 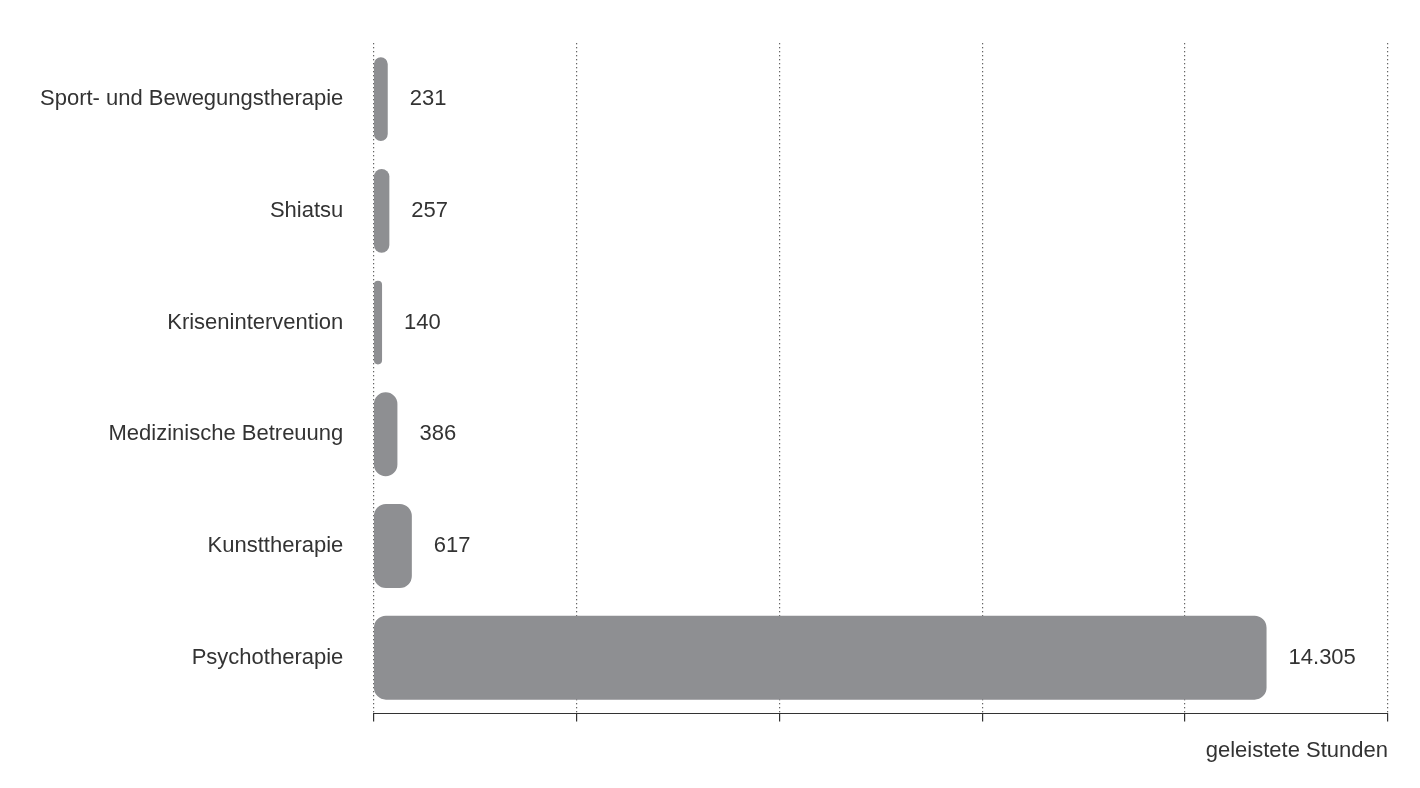 I want to click on data-label: 14.305, so click(x=1322, y=656).